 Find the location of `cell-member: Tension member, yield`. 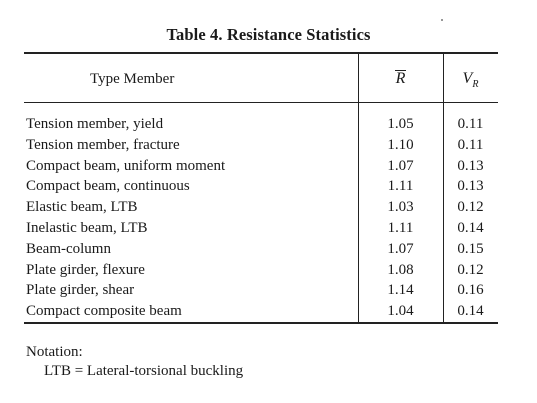

cell-member: Tension member, yield is located at coordinates (95, 124).